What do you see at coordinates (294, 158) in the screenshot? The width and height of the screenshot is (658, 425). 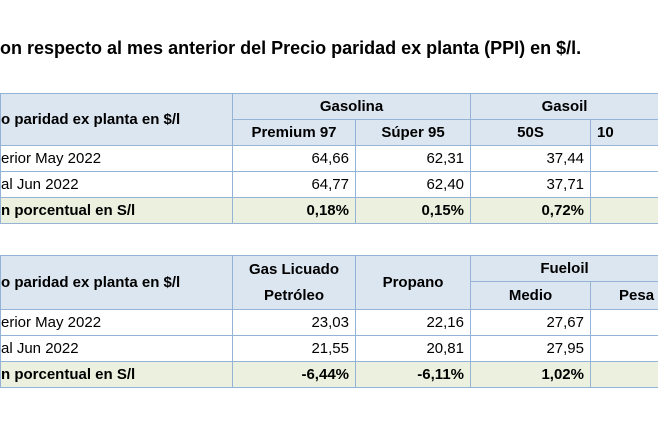 I see `cell: 64,66` at bounding box center [294, 158].